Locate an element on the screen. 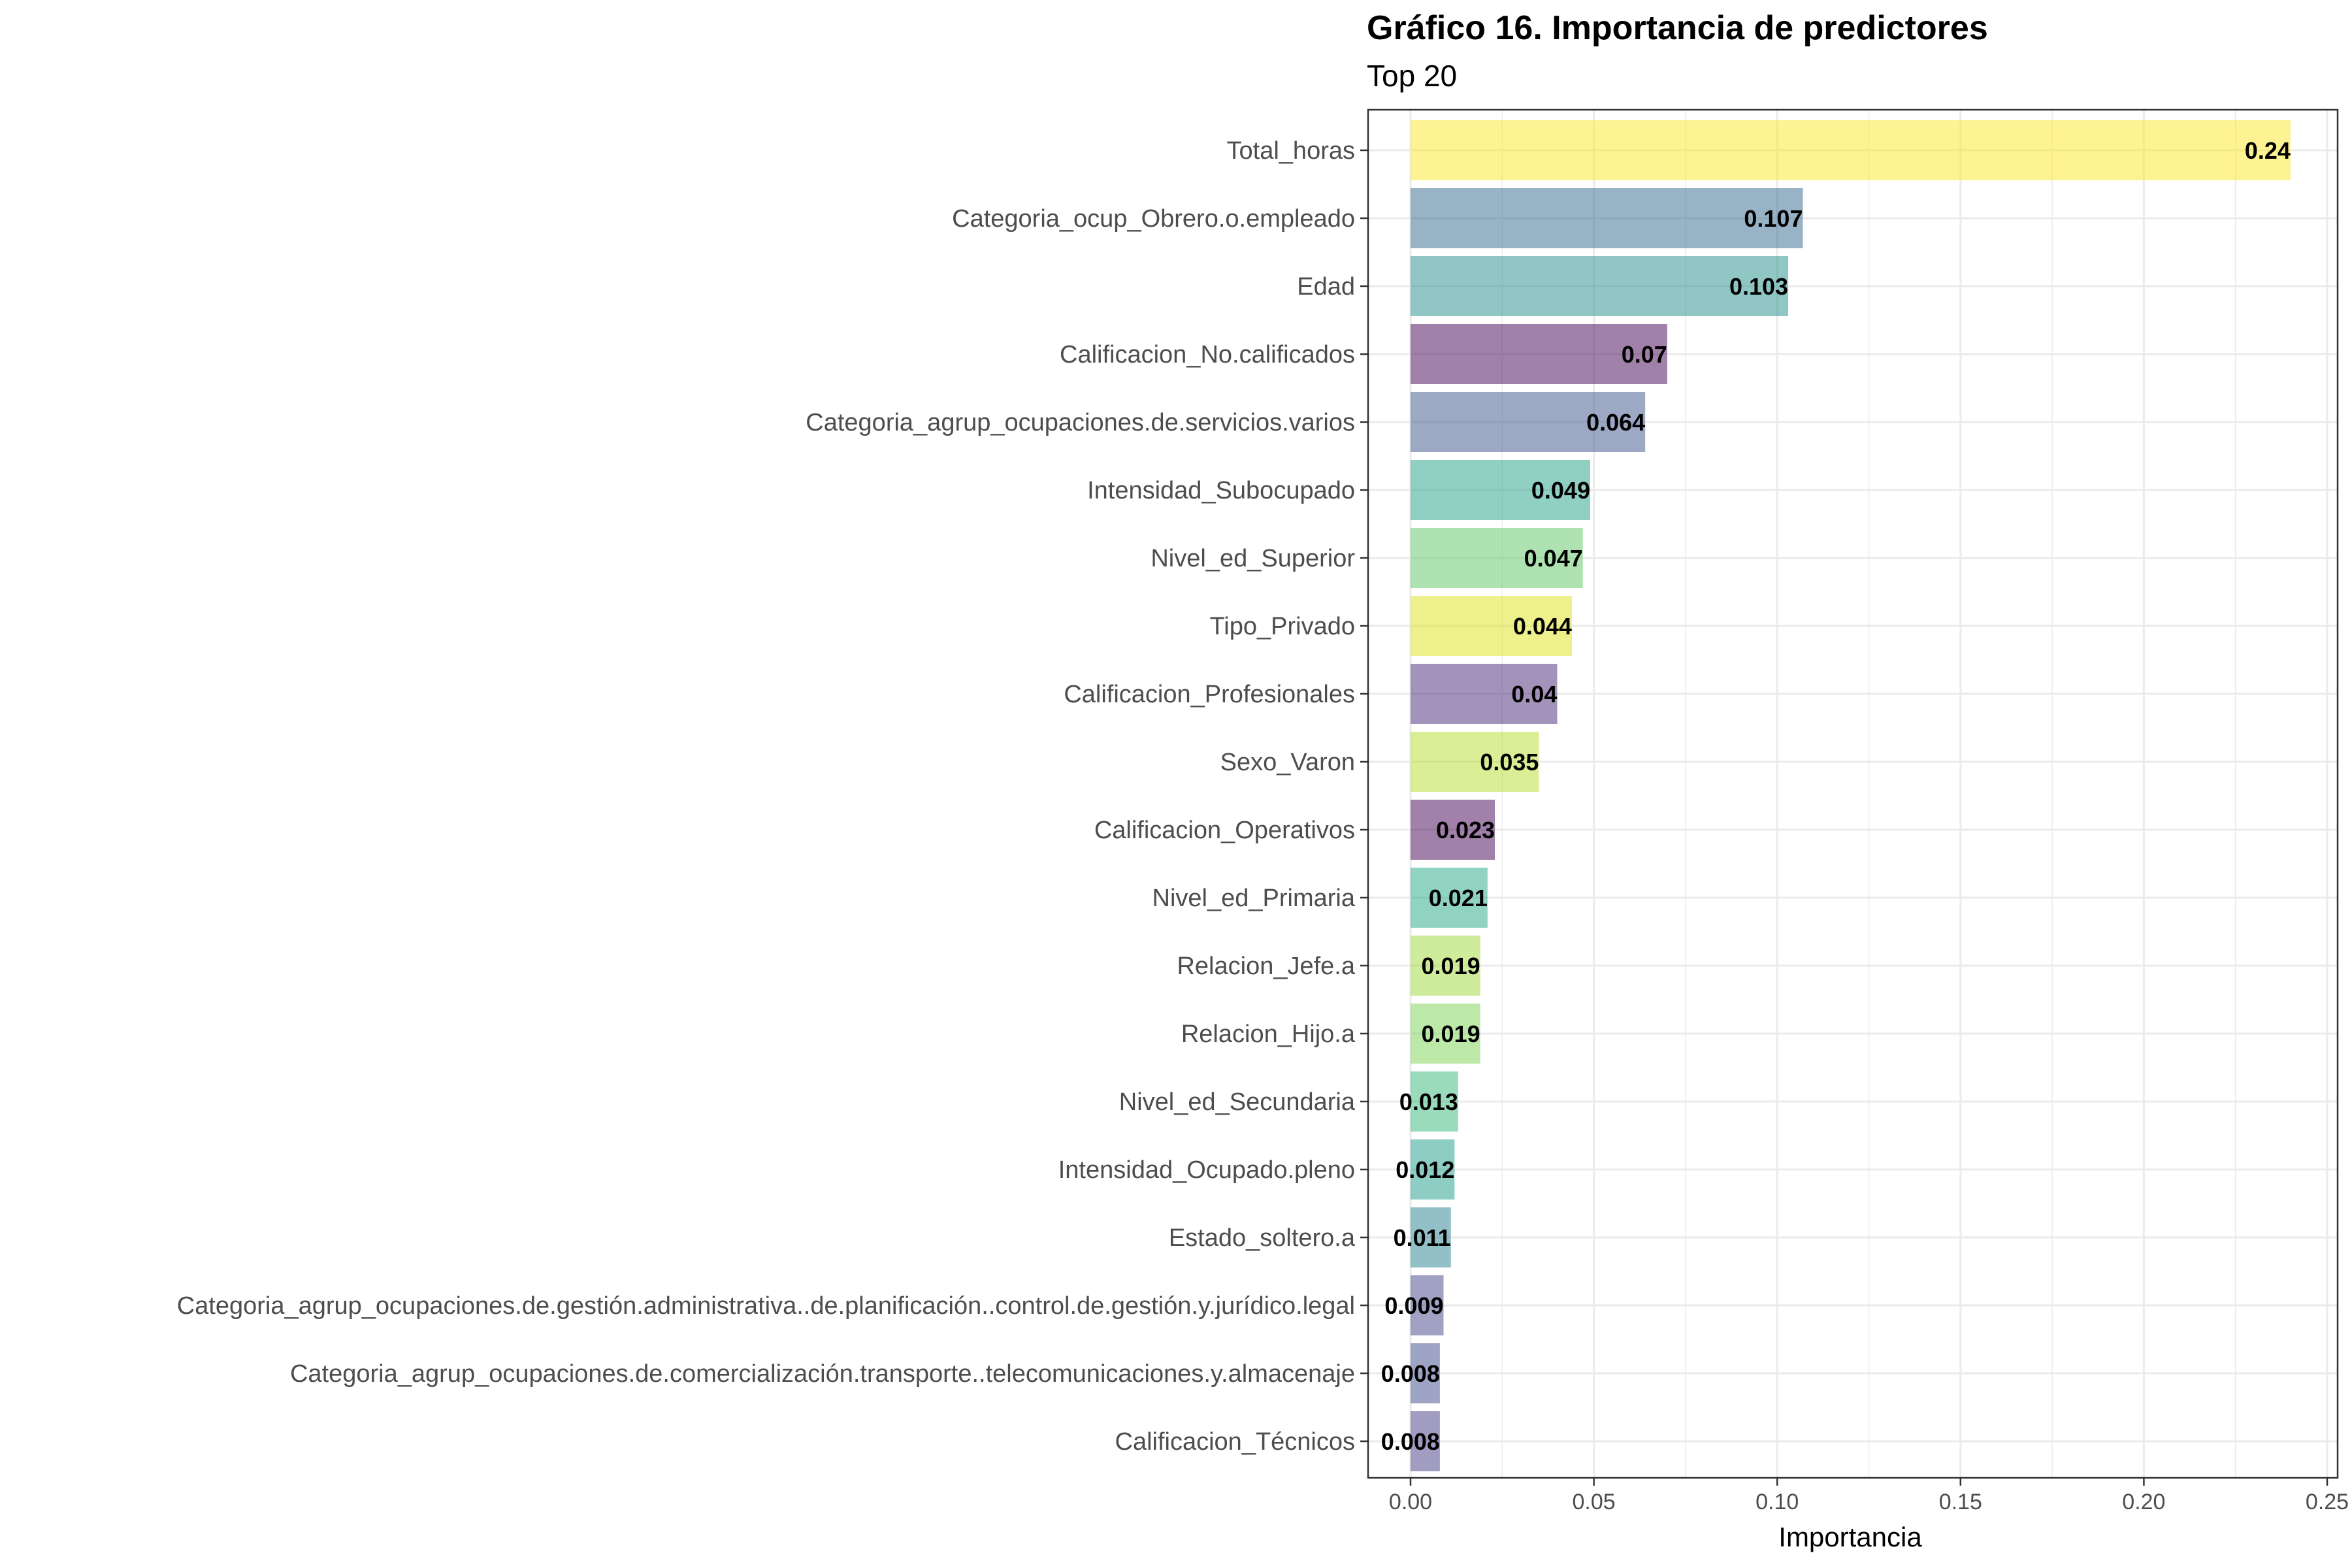 This screenshot has height=1568, width=2352. category-label: Edad is located at coordinates (1326, 287).